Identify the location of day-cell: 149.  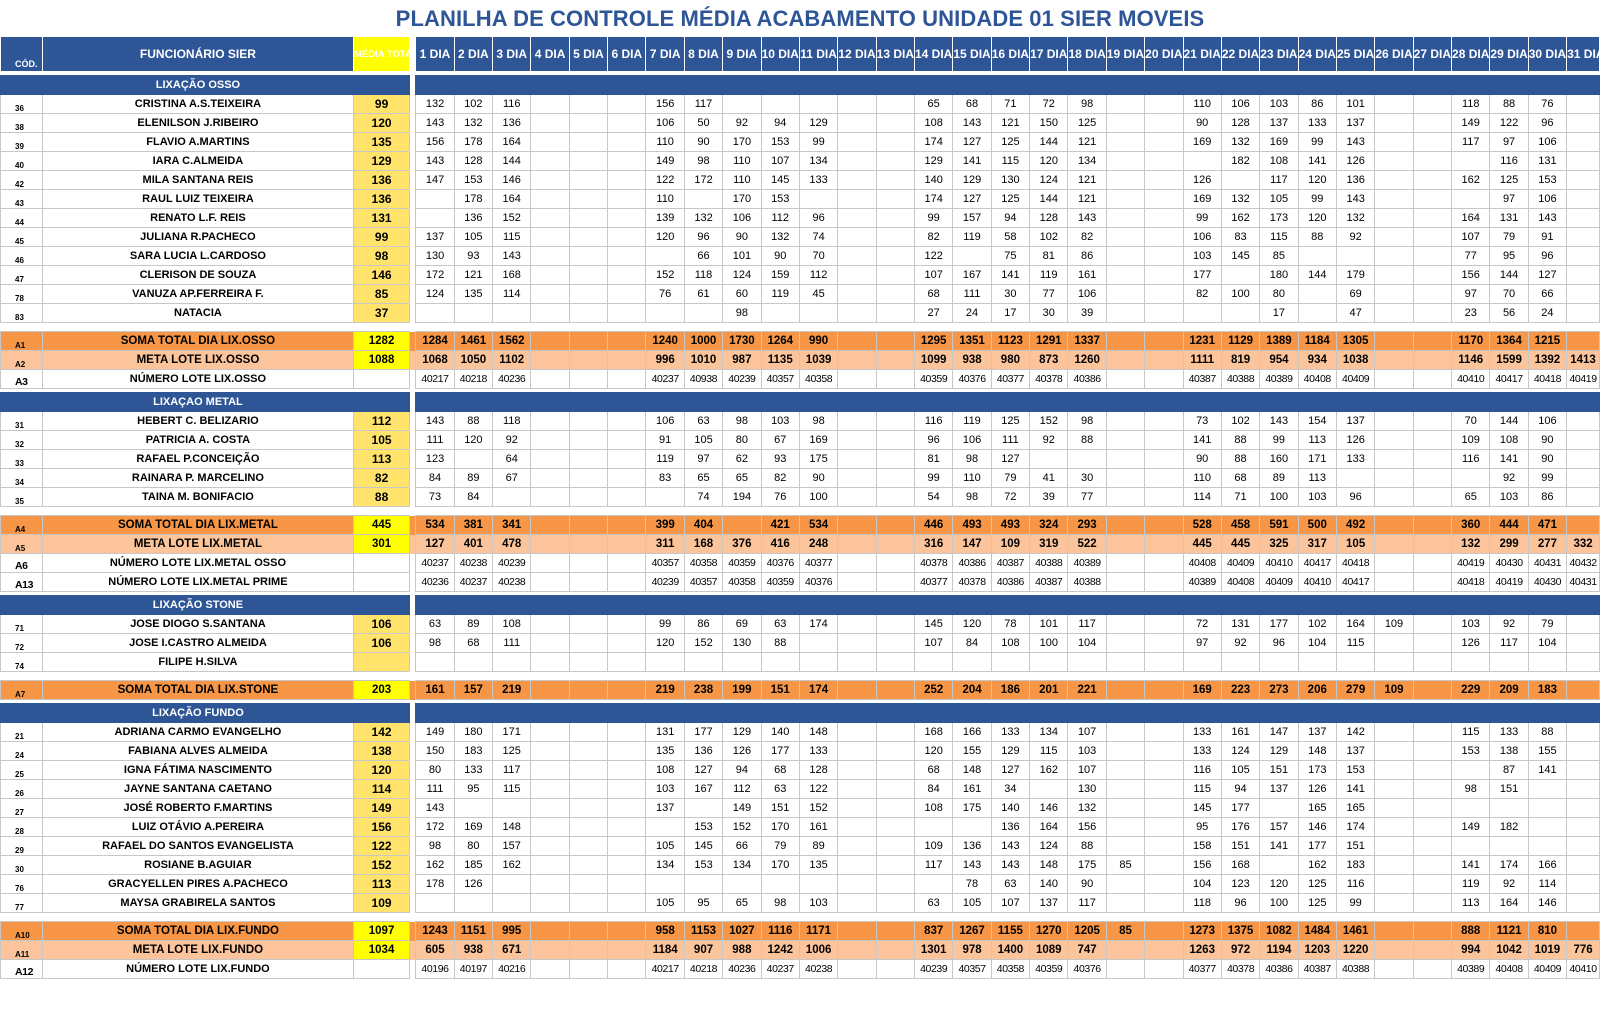
(665, 161).